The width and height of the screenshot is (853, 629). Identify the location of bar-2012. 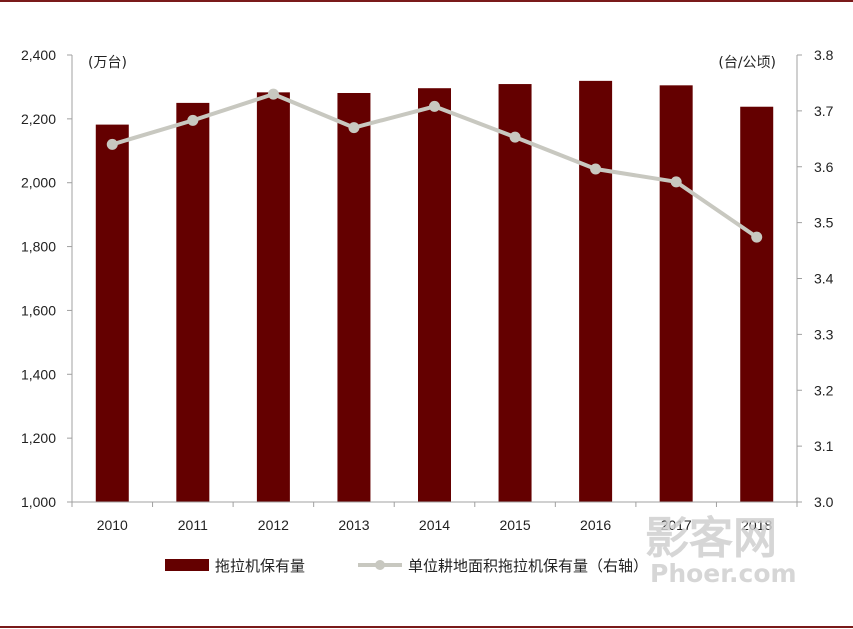
(273, 297).